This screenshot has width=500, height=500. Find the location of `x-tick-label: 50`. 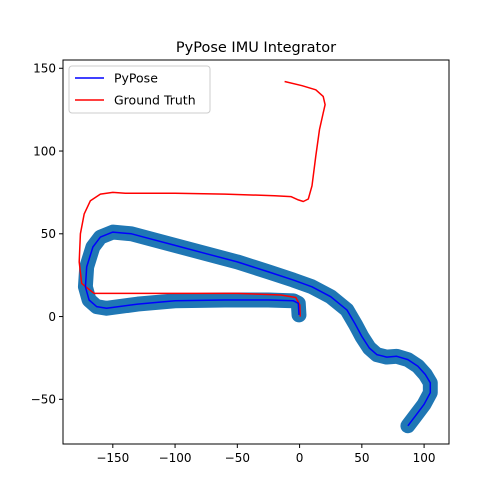

x-tick-label: 50 is located at coordinates (361, 458).